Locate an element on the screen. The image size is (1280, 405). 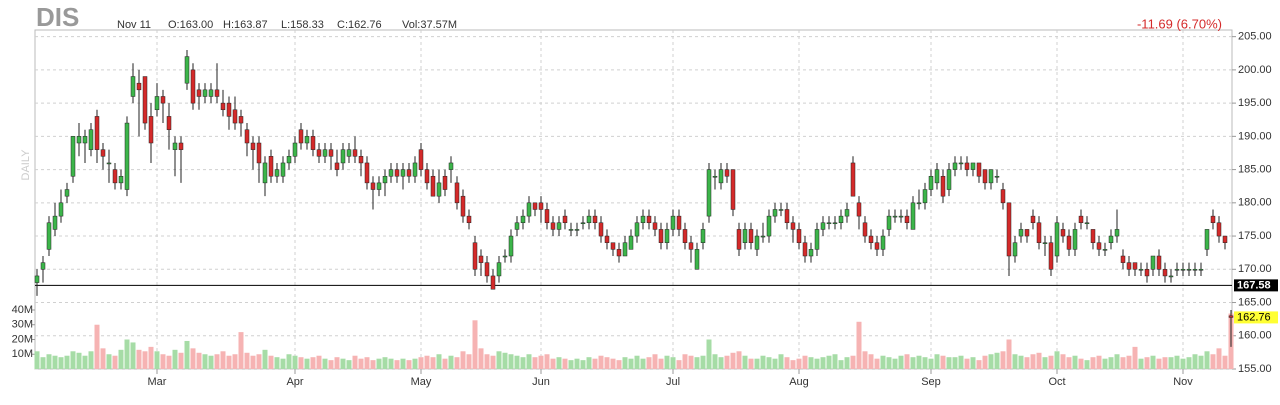
y-tick-label: 205.00 is located at coordinates (1255, 37).